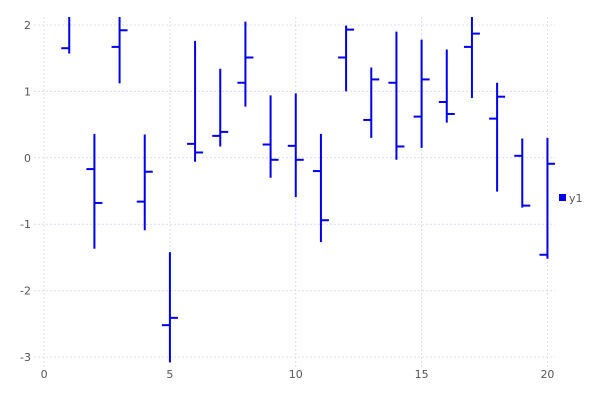 The height and width of the screenshot is (404, 600). I want to click on legend: y1, so click(571, 198).